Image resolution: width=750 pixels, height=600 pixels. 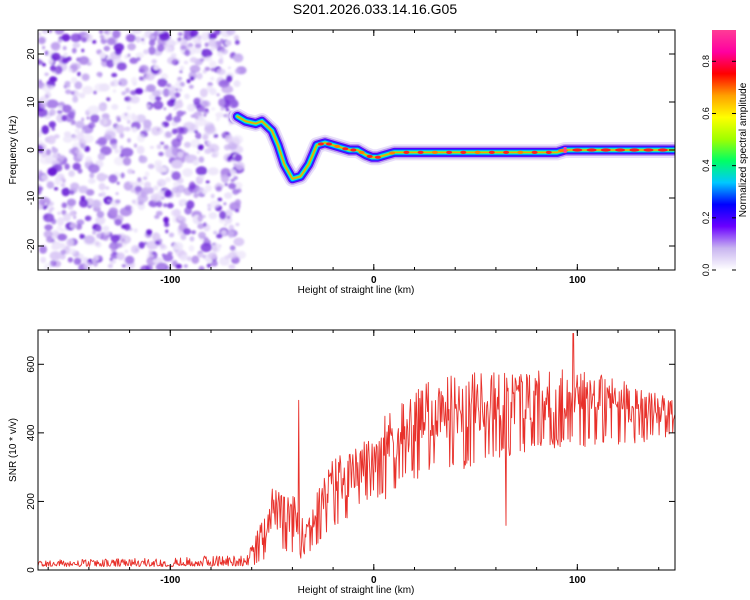 What do you see at coordinates (31, 364) in the screenshot?
I see `snr-ytick-label: 600` at bounding box center [31, 364].